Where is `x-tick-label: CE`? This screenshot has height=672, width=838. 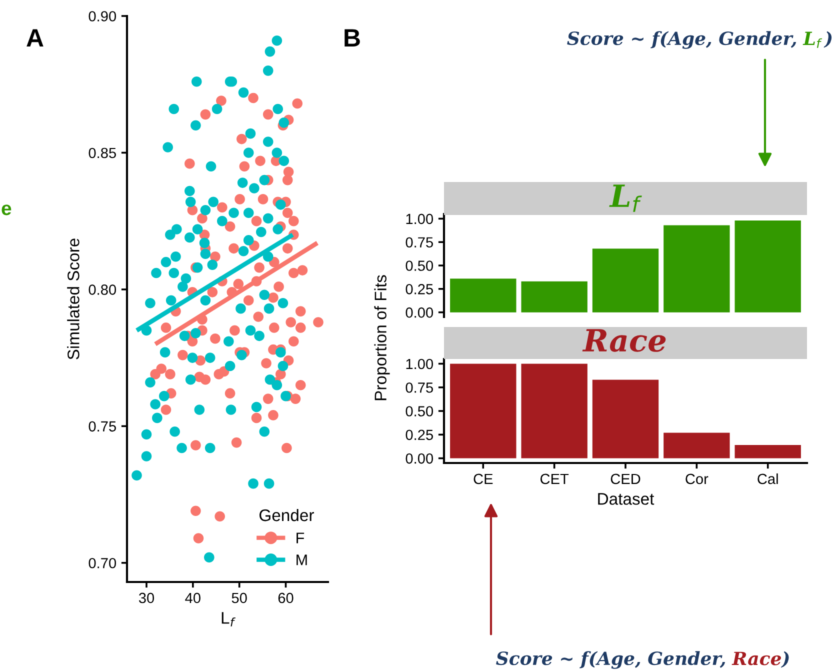
x-tick-label: CE is located at coordinates (483, 479).